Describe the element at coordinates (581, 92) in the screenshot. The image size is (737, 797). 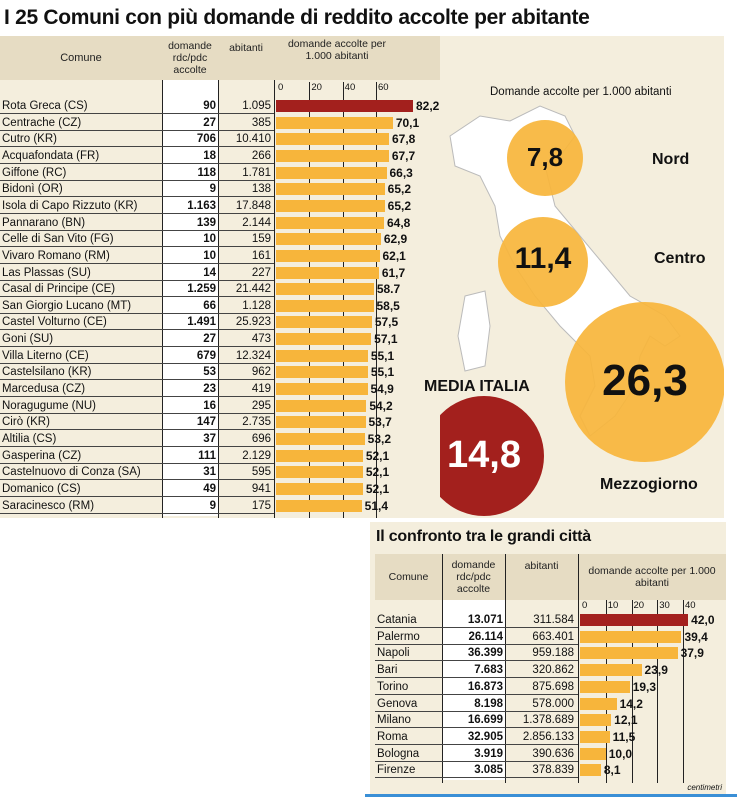
I see `map-subtitle: Domande accolte per 1.000 abitanti` at that location.